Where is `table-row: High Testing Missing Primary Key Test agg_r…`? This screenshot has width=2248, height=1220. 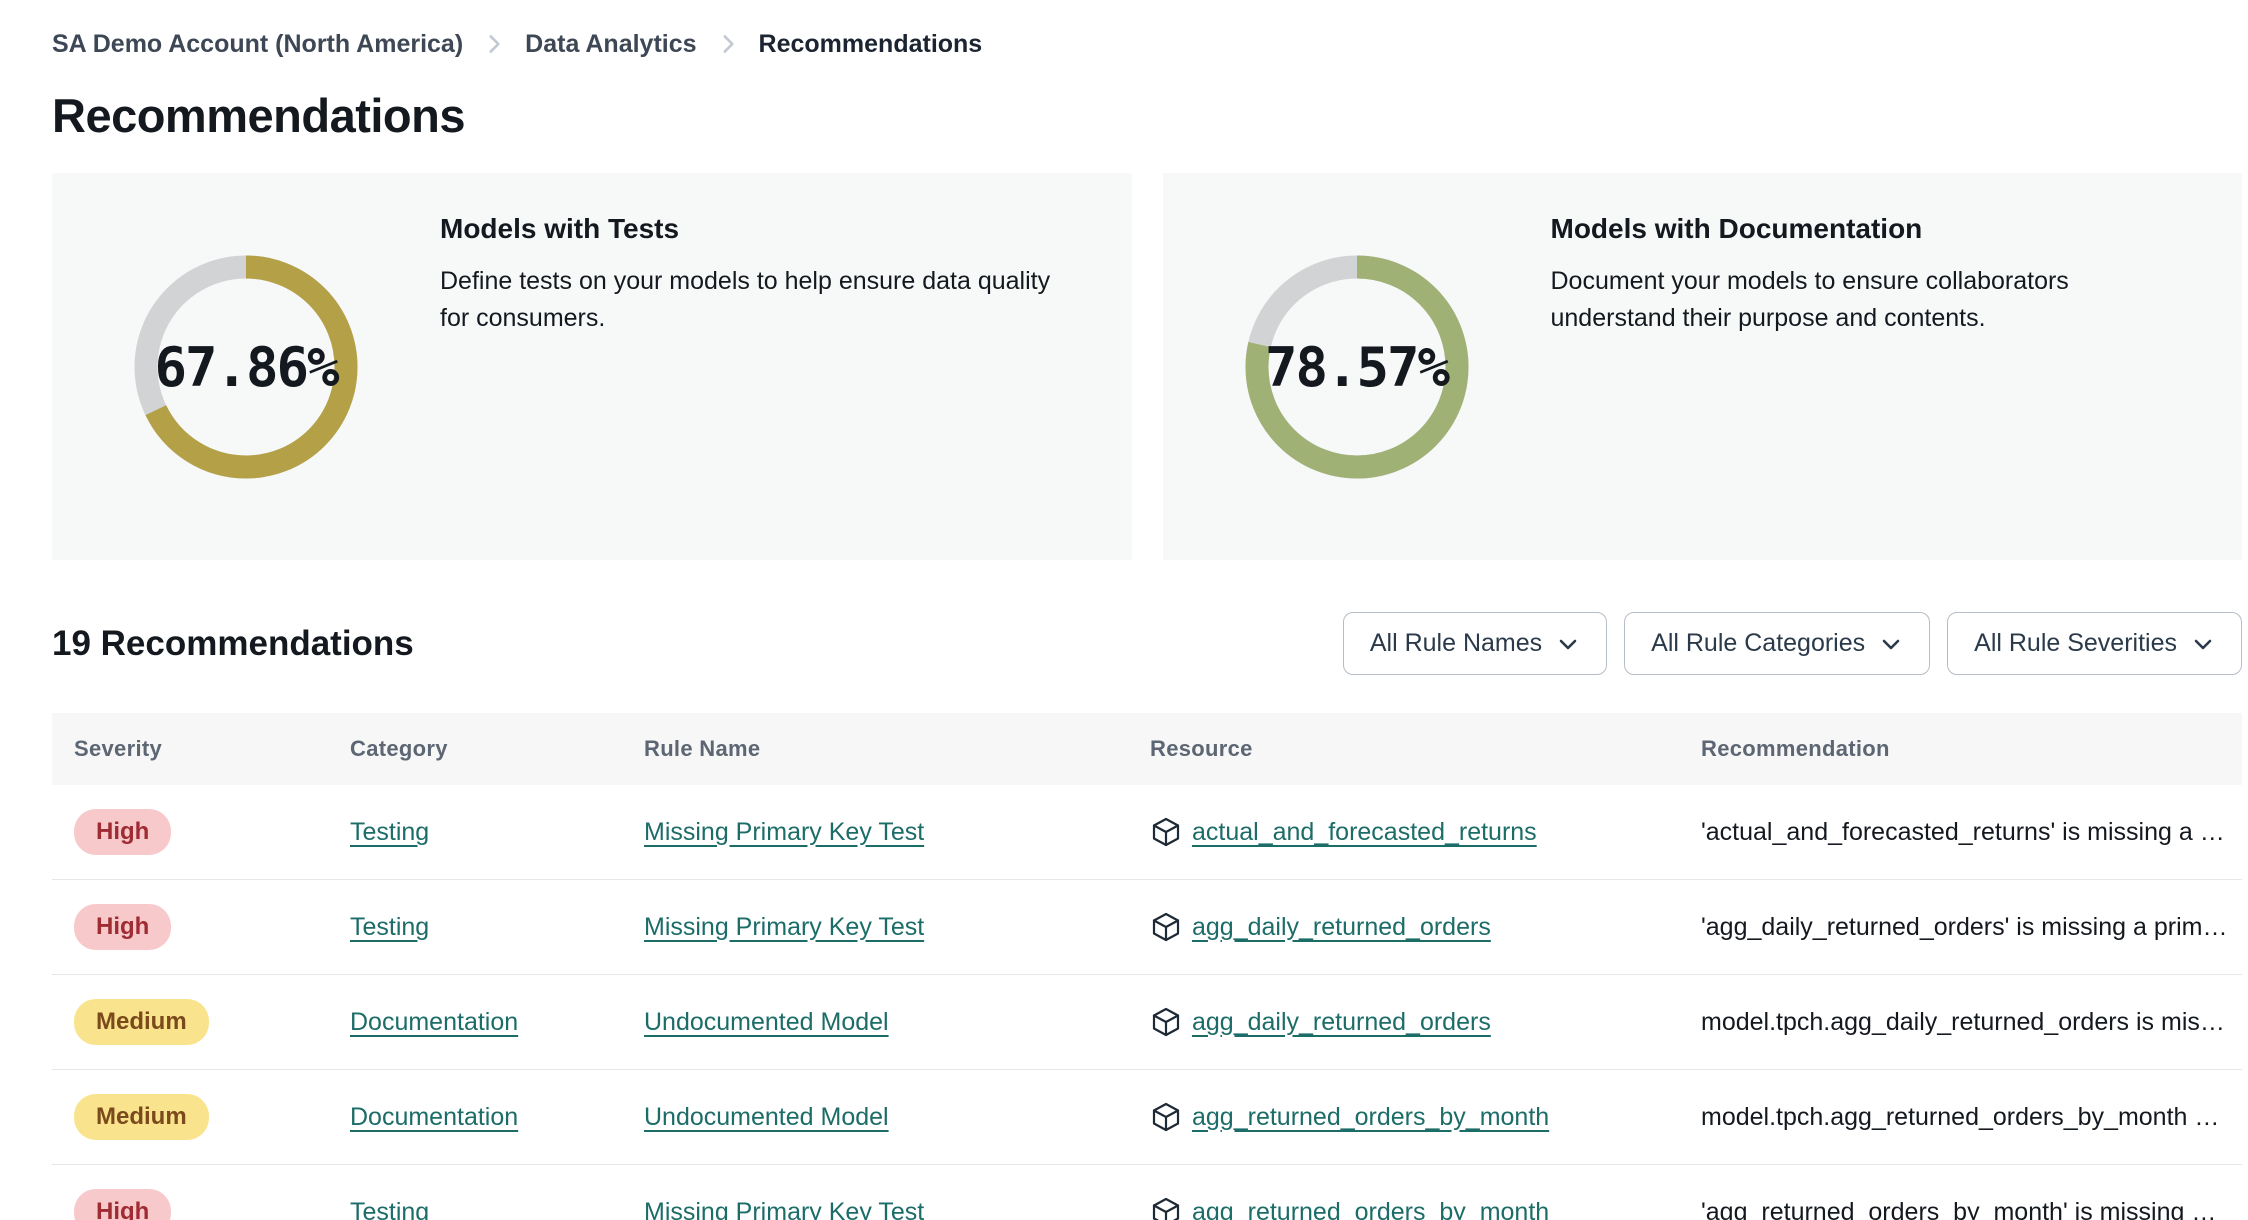
table-row: High Testing Missing Primary Key Test agg_r… is located at coordinates (1147, 1192).